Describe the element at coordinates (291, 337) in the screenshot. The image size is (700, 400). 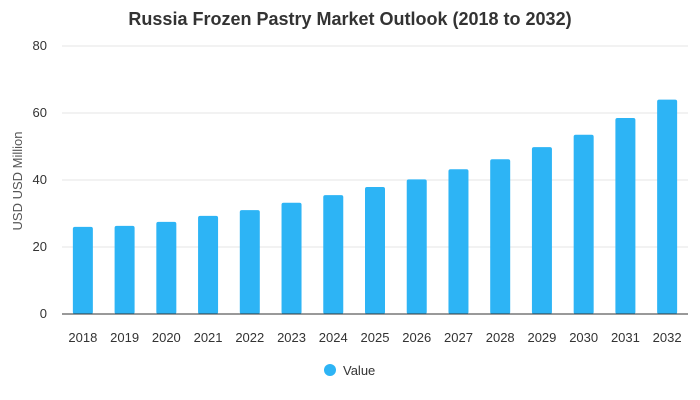
I see `x-tick-label: 2023` at that location.